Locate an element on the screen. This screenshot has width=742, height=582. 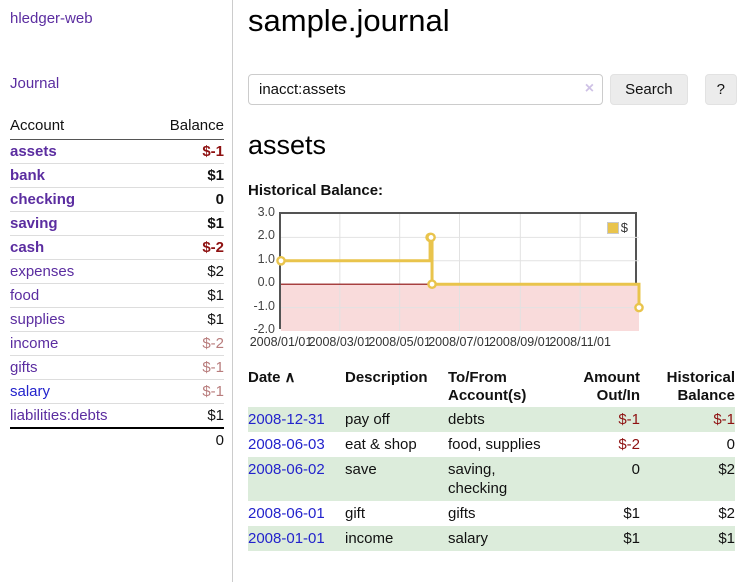
transaction-date-link: 2008-06-02 is located at coordinates (286, 469).